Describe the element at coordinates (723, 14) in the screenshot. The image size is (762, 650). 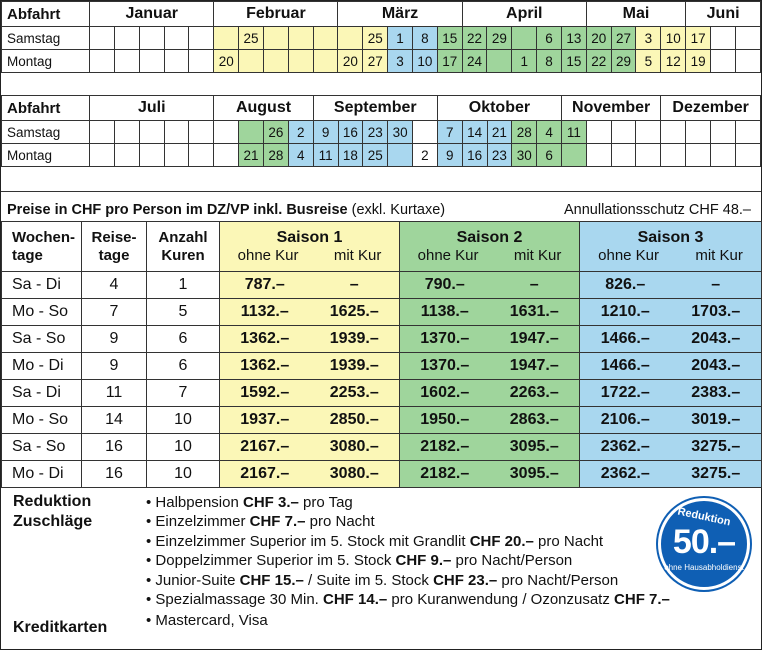
I see `month-juni: Juni` at that location.